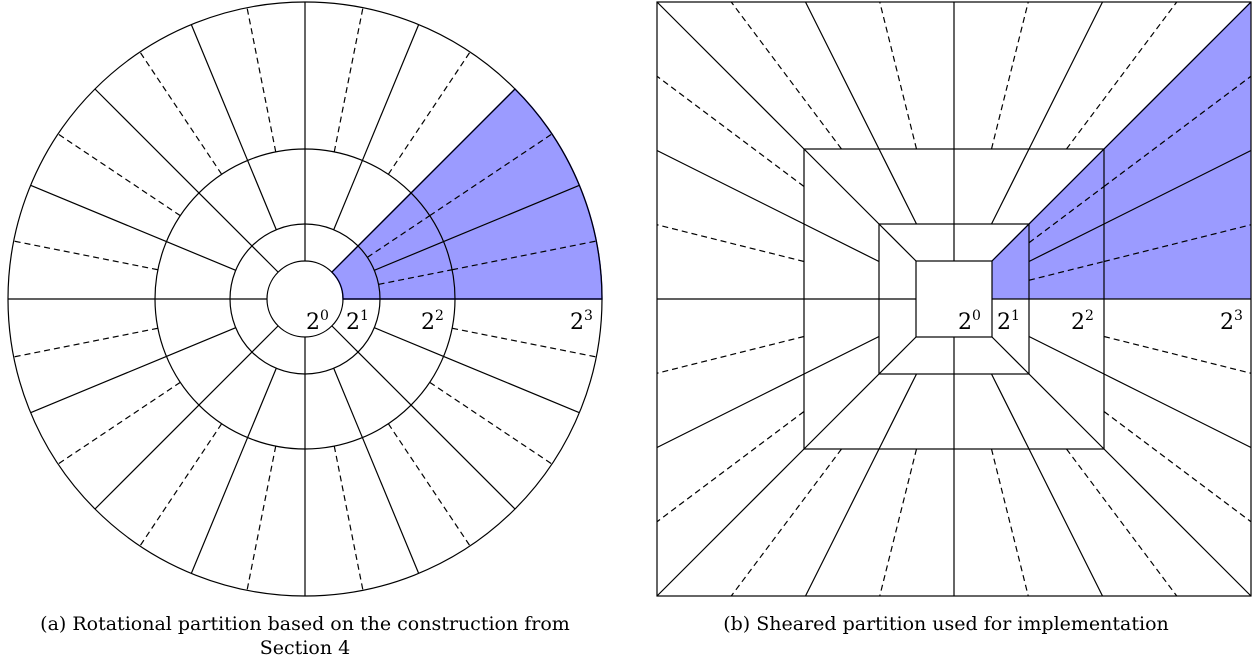  I want to click on caption-a-line2: Section 4, so click(305, 648).